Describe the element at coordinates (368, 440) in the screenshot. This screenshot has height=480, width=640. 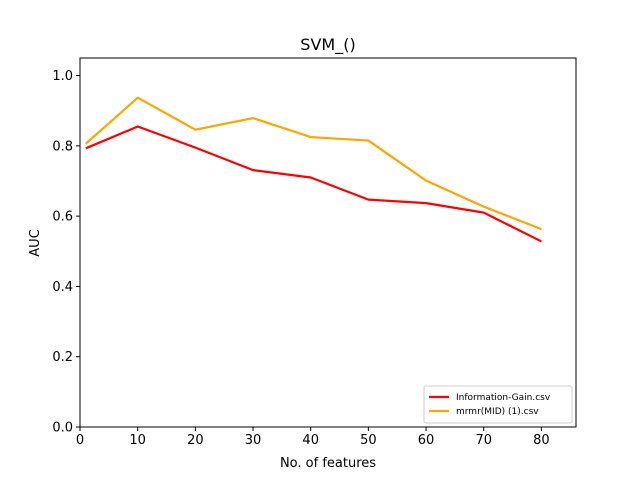
I see `x-tick-label: 50` at that location.